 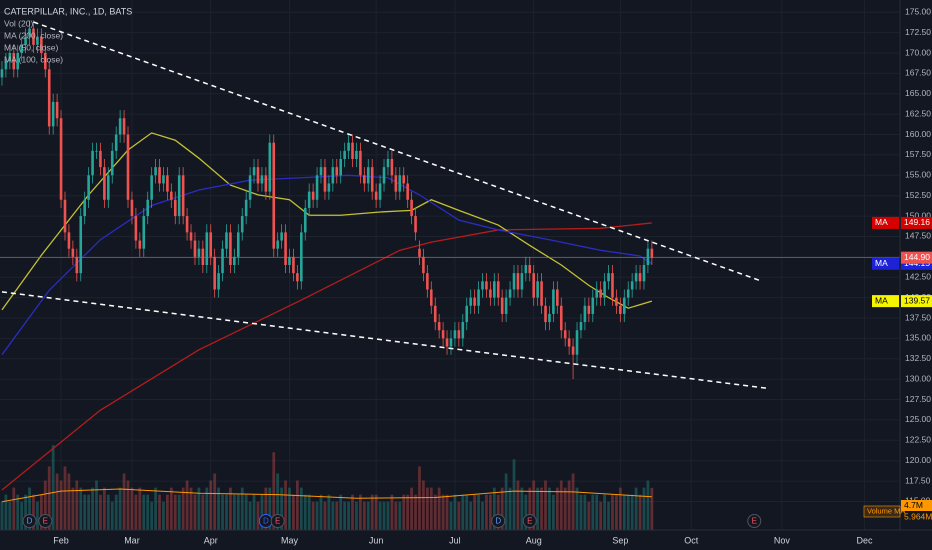 I want to click on y-tick-label: 147.50, so click(x=918, y=236).